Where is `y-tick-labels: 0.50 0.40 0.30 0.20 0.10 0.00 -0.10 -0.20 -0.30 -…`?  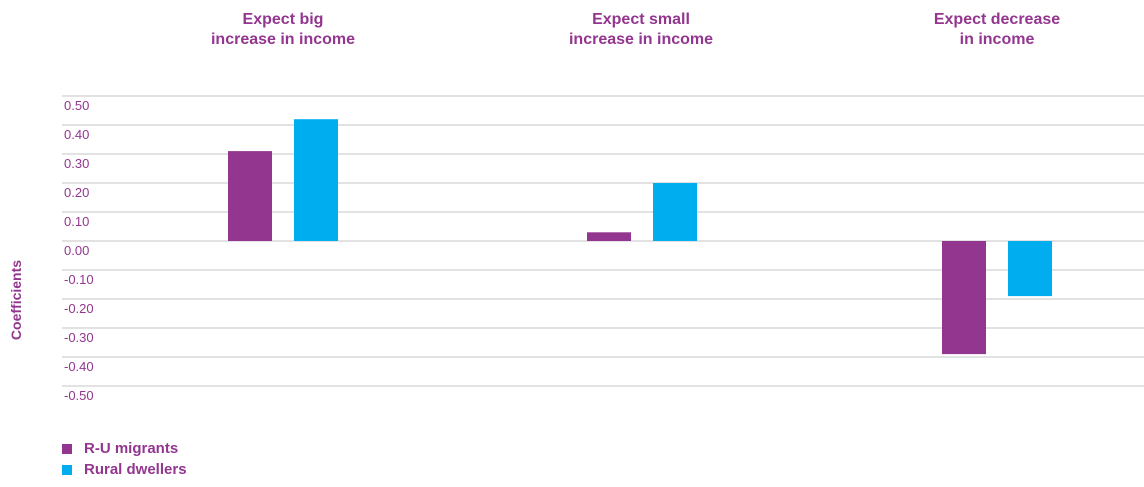 y-tick-labels: 0.50 0.40 0.30 0.20 0.10 0.00 -0.10 -0.20 -0.30 -… is located at coordinates (79, 250).